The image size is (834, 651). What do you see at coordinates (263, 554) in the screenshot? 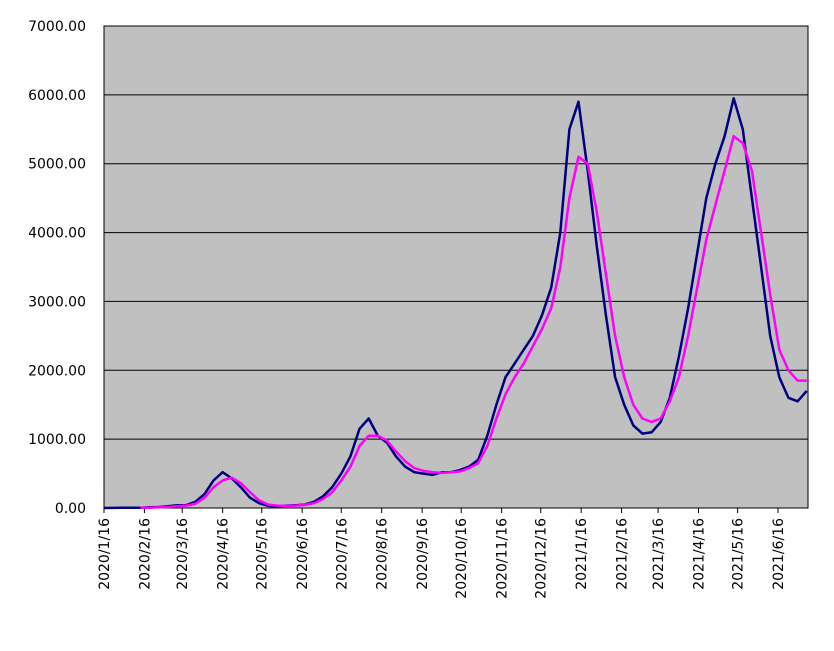
I see `x-tick-label: 2020/5/16` at bounding box center [263, 554].